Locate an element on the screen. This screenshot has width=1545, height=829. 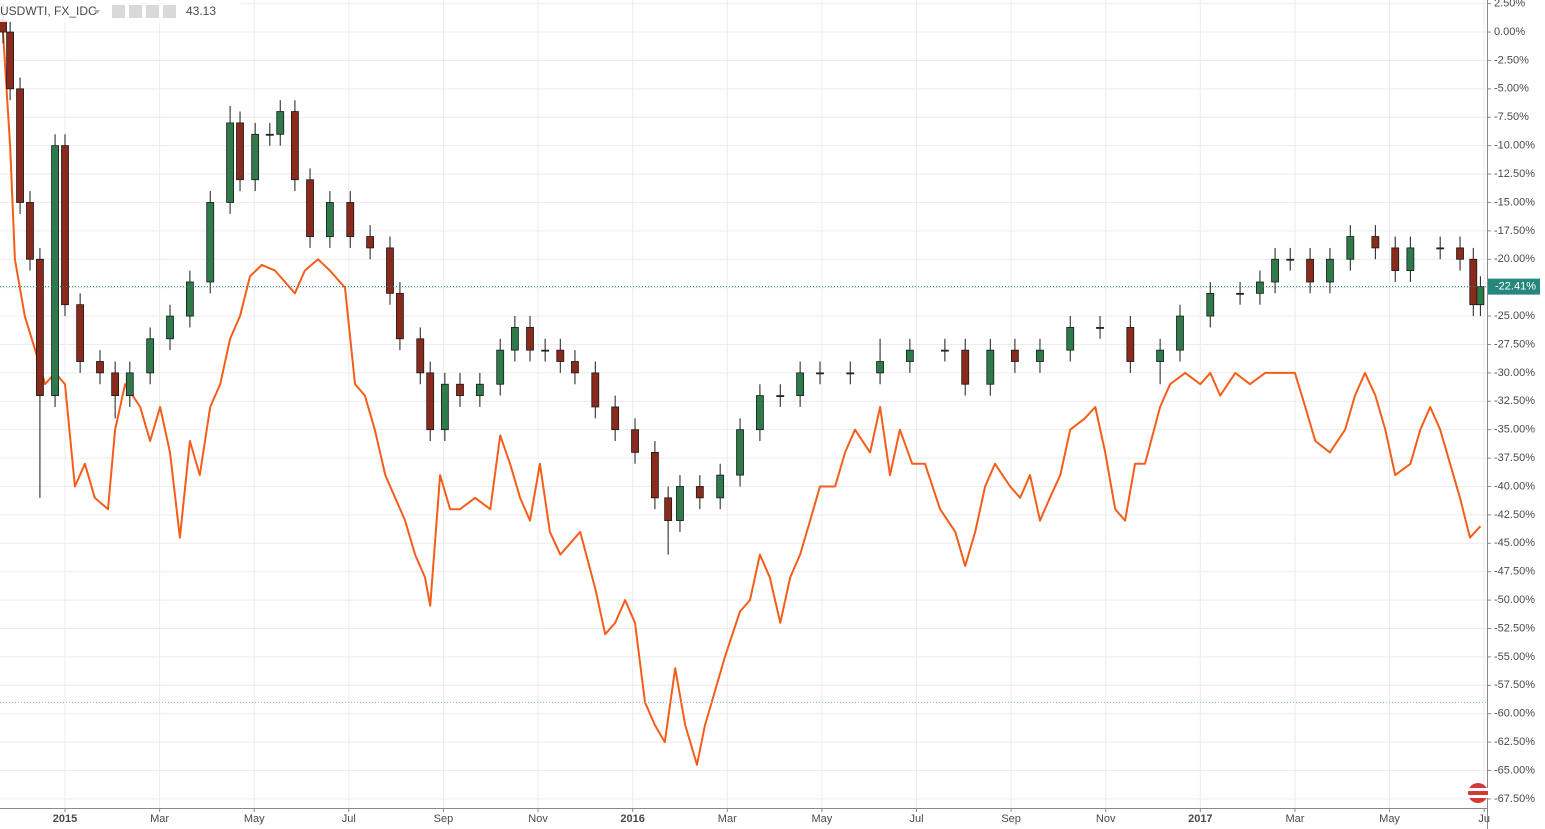
settings-button is located at coordinates (135, 11).